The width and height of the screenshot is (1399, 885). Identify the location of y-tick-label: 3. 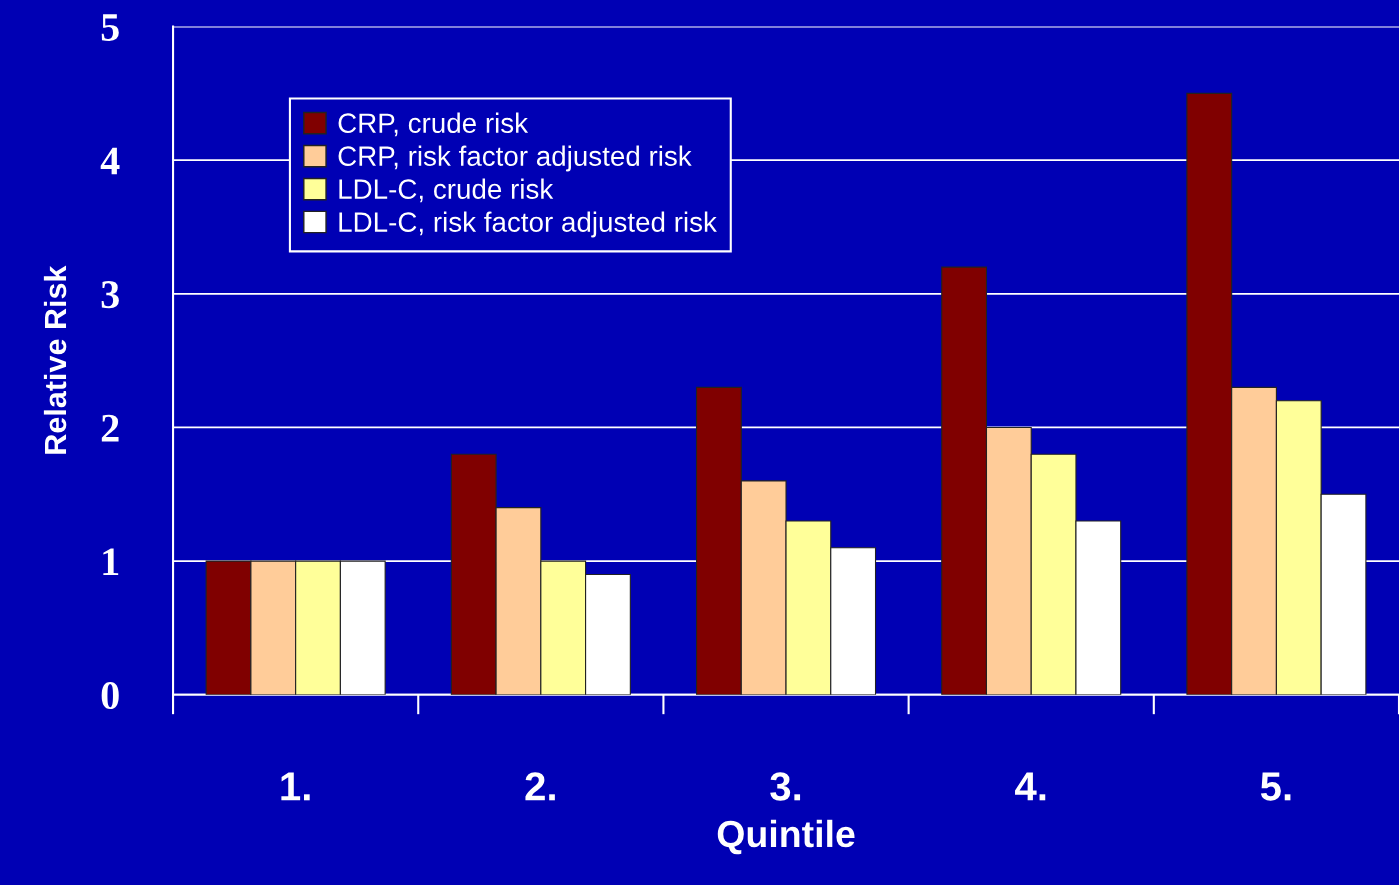
(110, 295).